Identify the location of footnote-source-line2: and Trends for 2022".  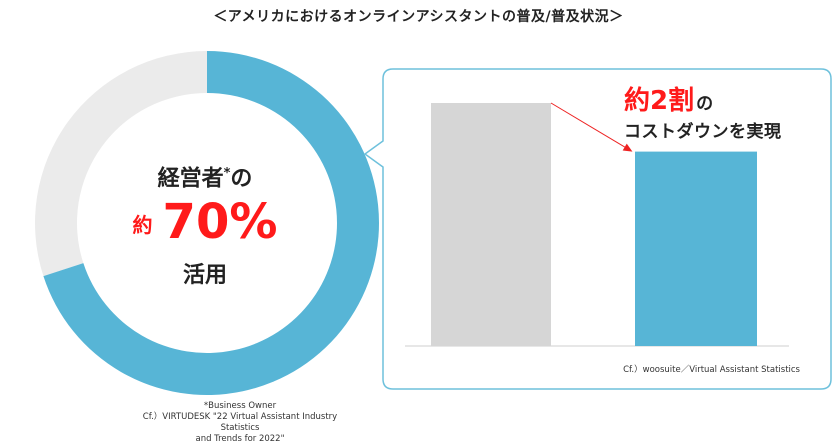
(240, 439).